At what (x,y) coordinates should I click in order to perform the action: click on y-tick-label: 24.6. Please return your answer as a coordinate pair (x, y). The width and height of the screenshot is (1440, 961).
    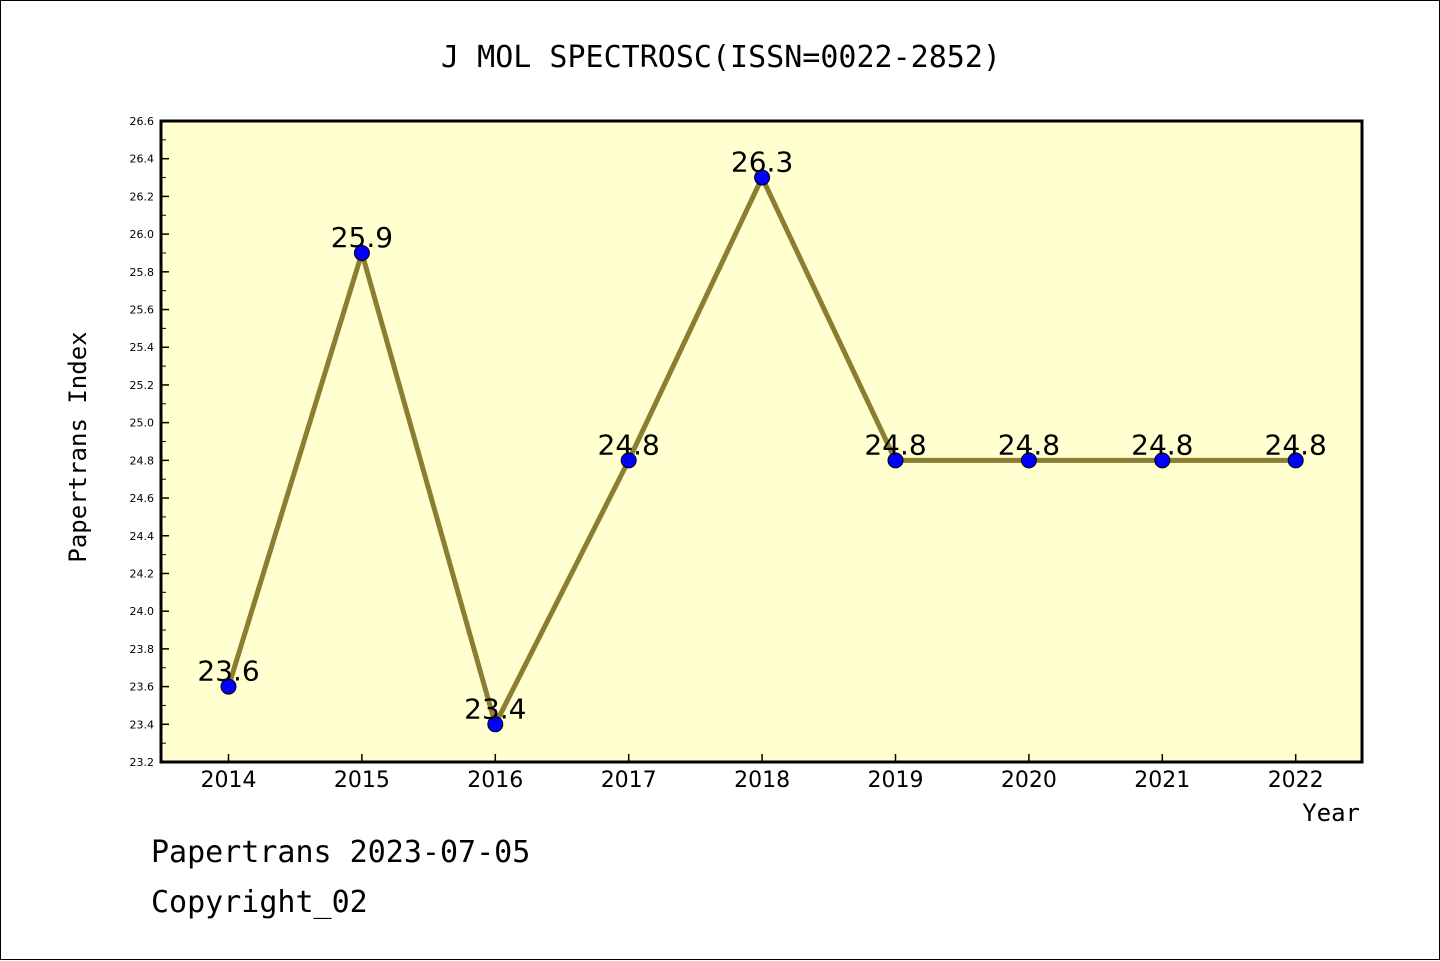
    Looking at the image, I should click on (142, 498).